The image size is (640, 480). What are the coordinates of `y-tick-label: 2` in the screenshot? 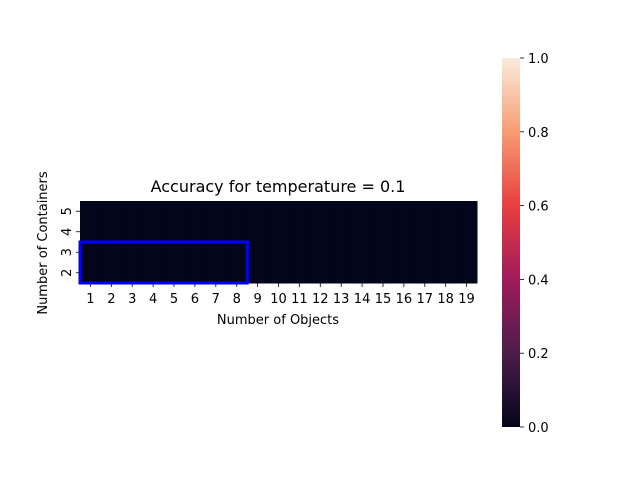 It's located at (67, 273).